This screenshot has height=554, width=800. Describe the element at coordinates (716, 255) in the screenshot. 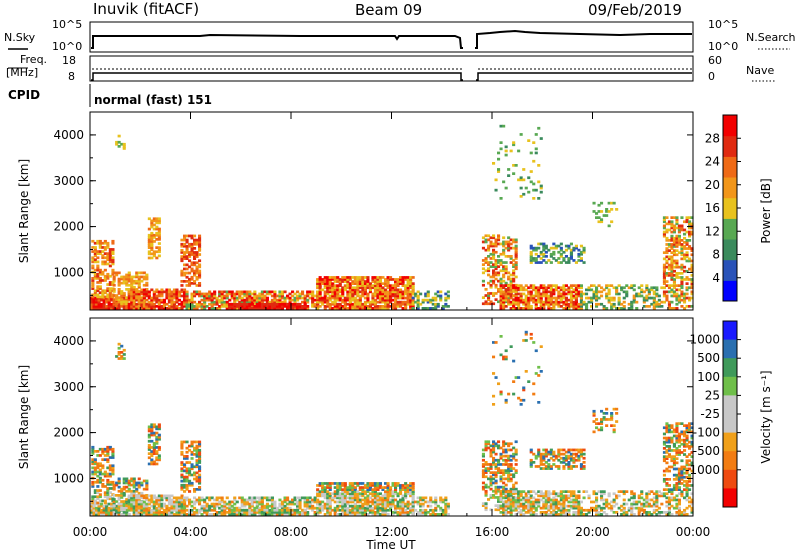

I see `colorbar-tick-label: 8` at that location.